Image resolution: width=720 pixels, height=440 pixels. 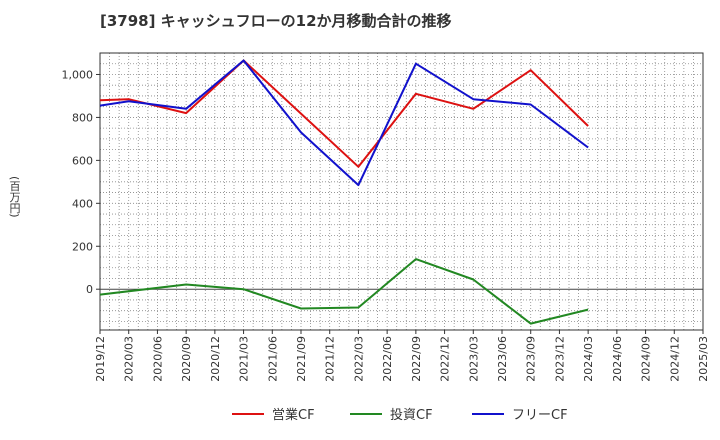 I want to click on x-tick-label: 2020/06, so click(x=157, y=359).